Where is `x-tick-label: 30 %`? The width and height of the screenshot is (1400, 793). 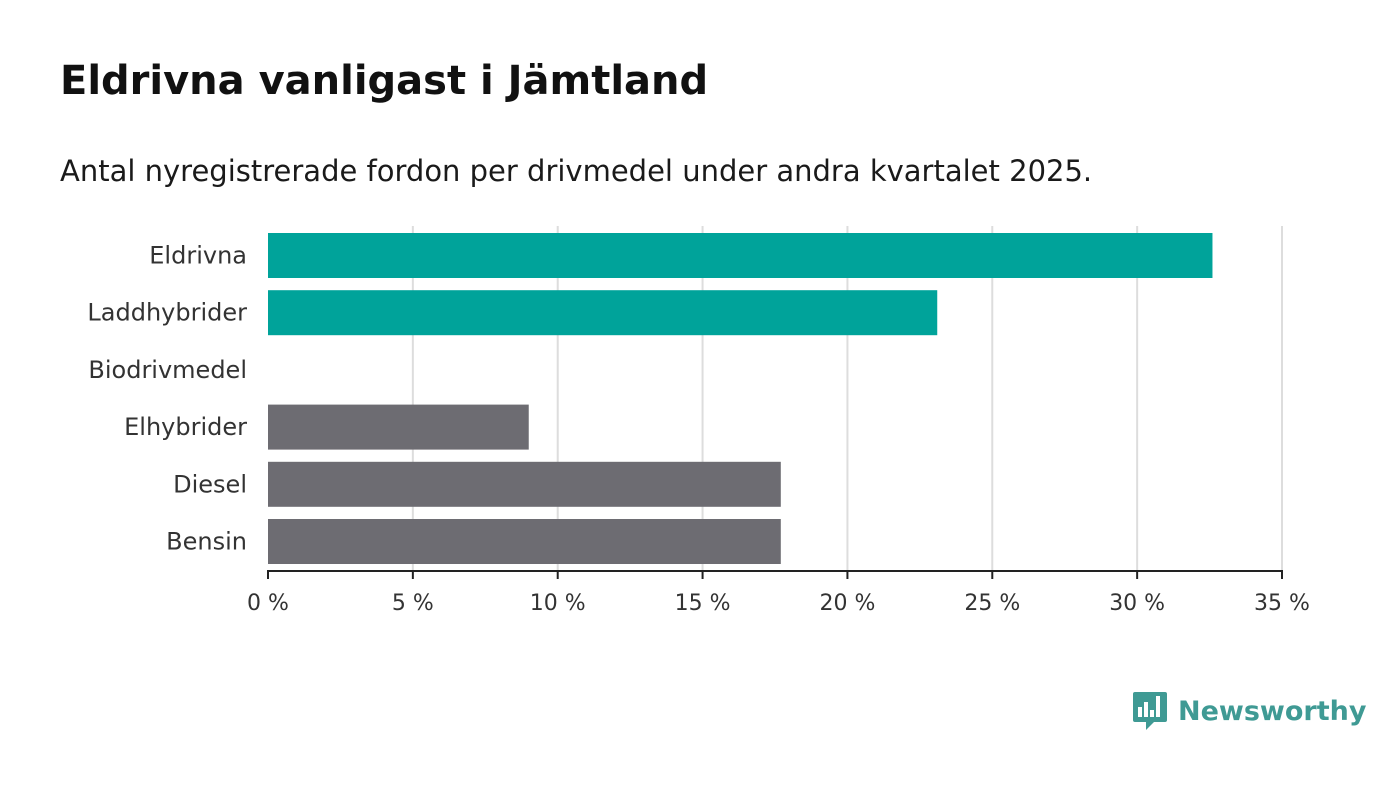 x-tick-label: 30 % is located at coordinates (1137, 603).